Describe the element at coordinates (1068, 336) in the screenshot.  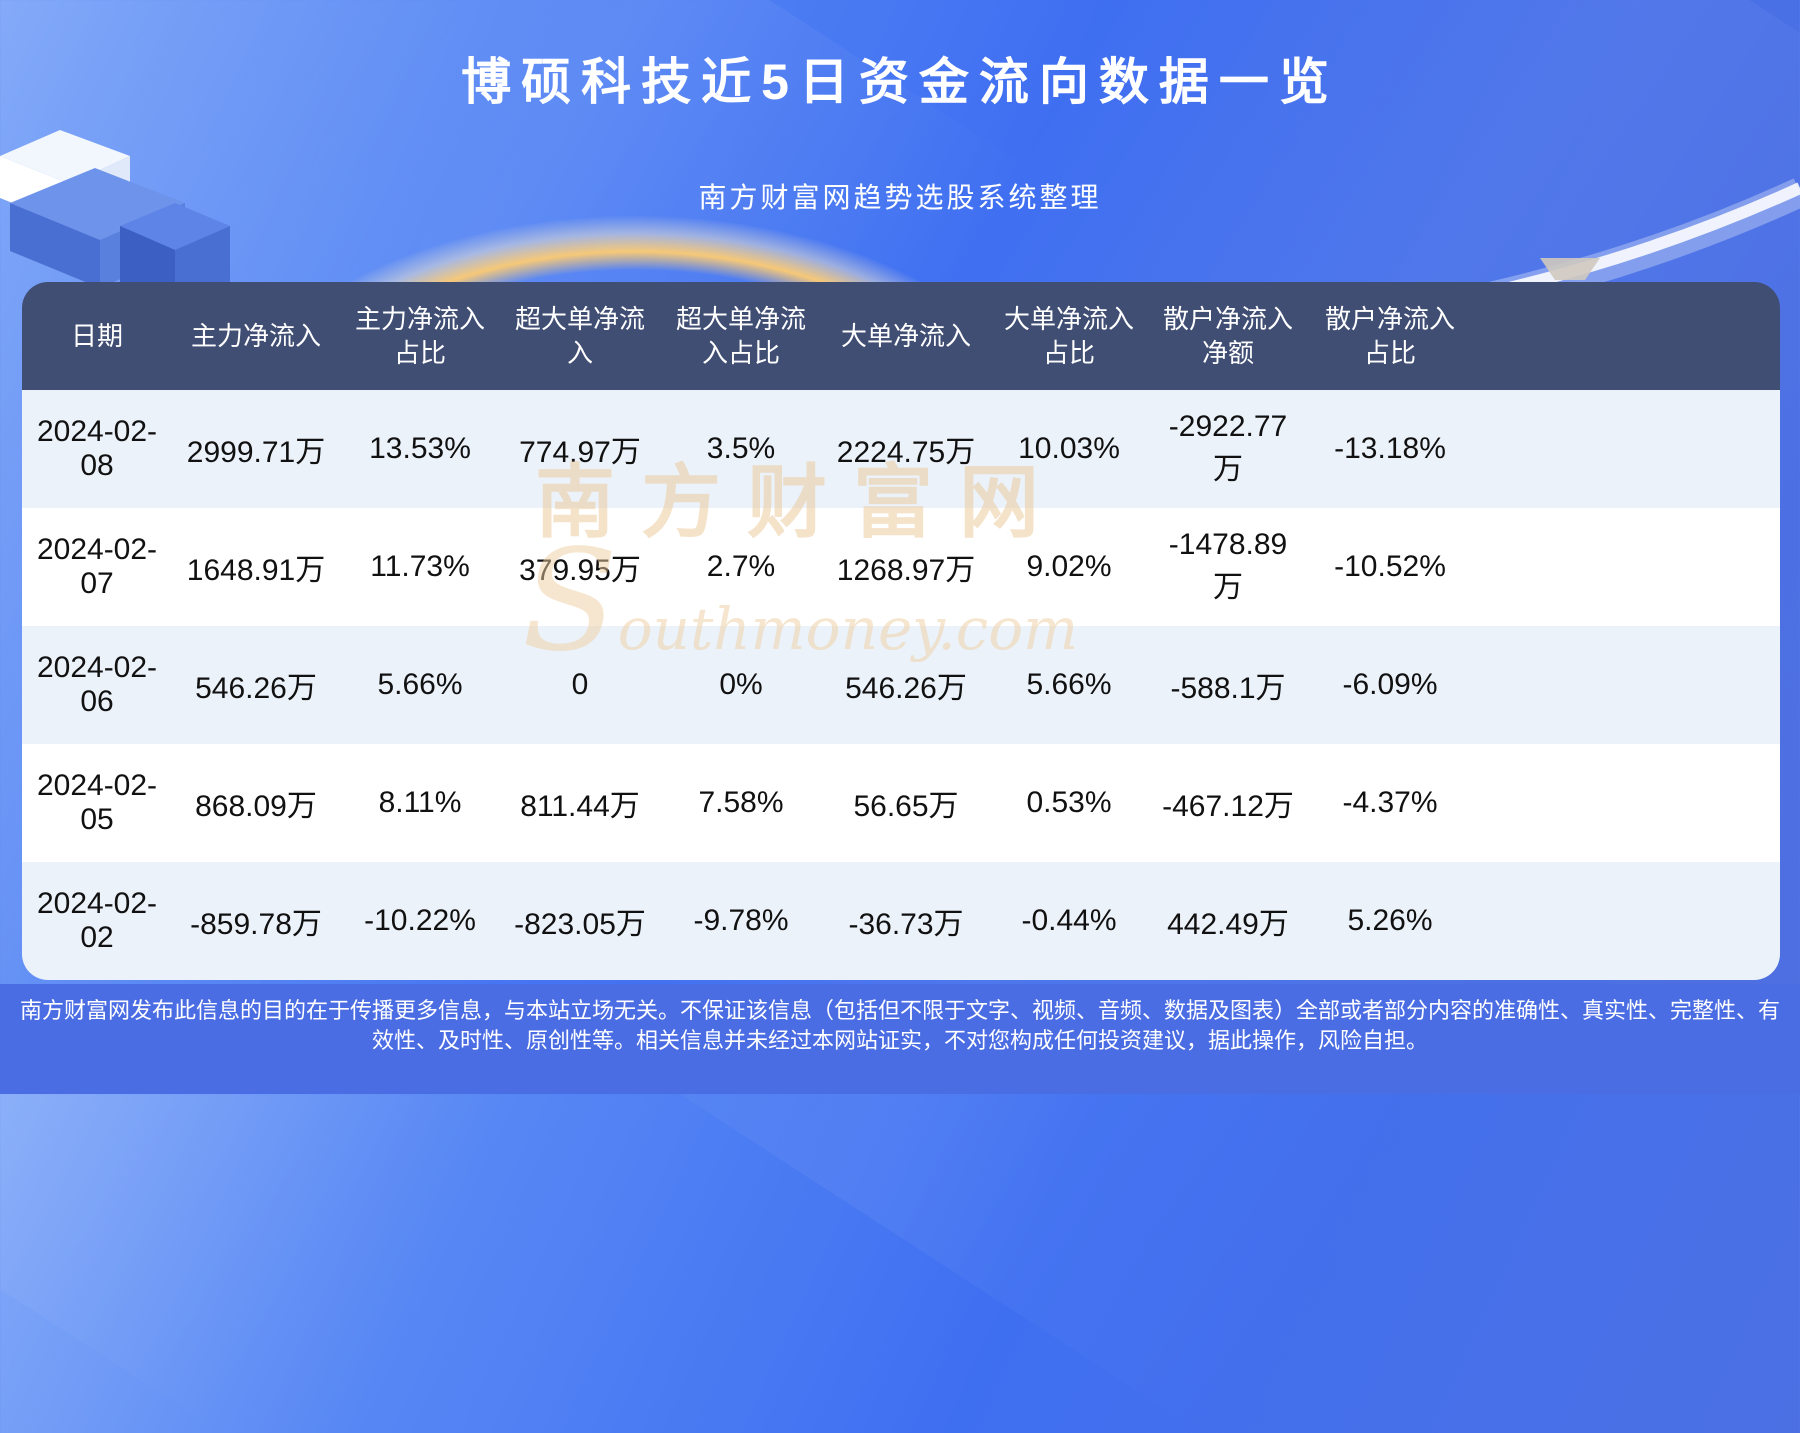
I see `column-header-large-order-net-inflow-ratio: 大单净流入占比` at that location.